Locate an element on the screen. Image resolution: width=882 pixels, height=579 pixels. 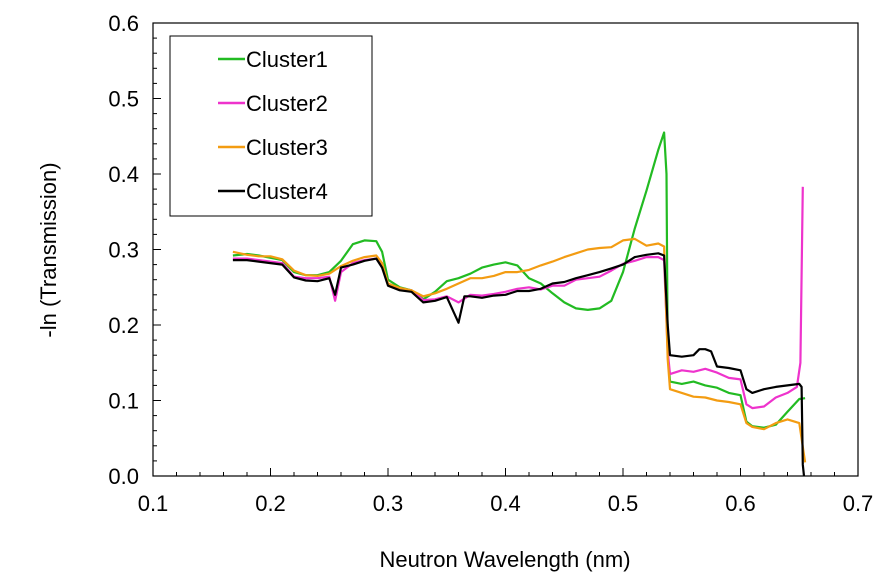
legend: Cluster1 Cluster2 Cluster3 Cluster4 is located at coordinates (271, 126).